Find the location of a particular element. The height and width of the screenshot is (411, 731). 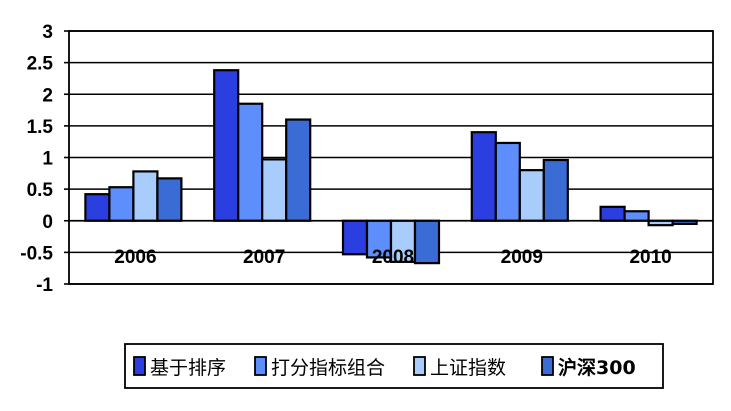

legend-label-2: 打分指标组合 is located at coordinates (328, 368).